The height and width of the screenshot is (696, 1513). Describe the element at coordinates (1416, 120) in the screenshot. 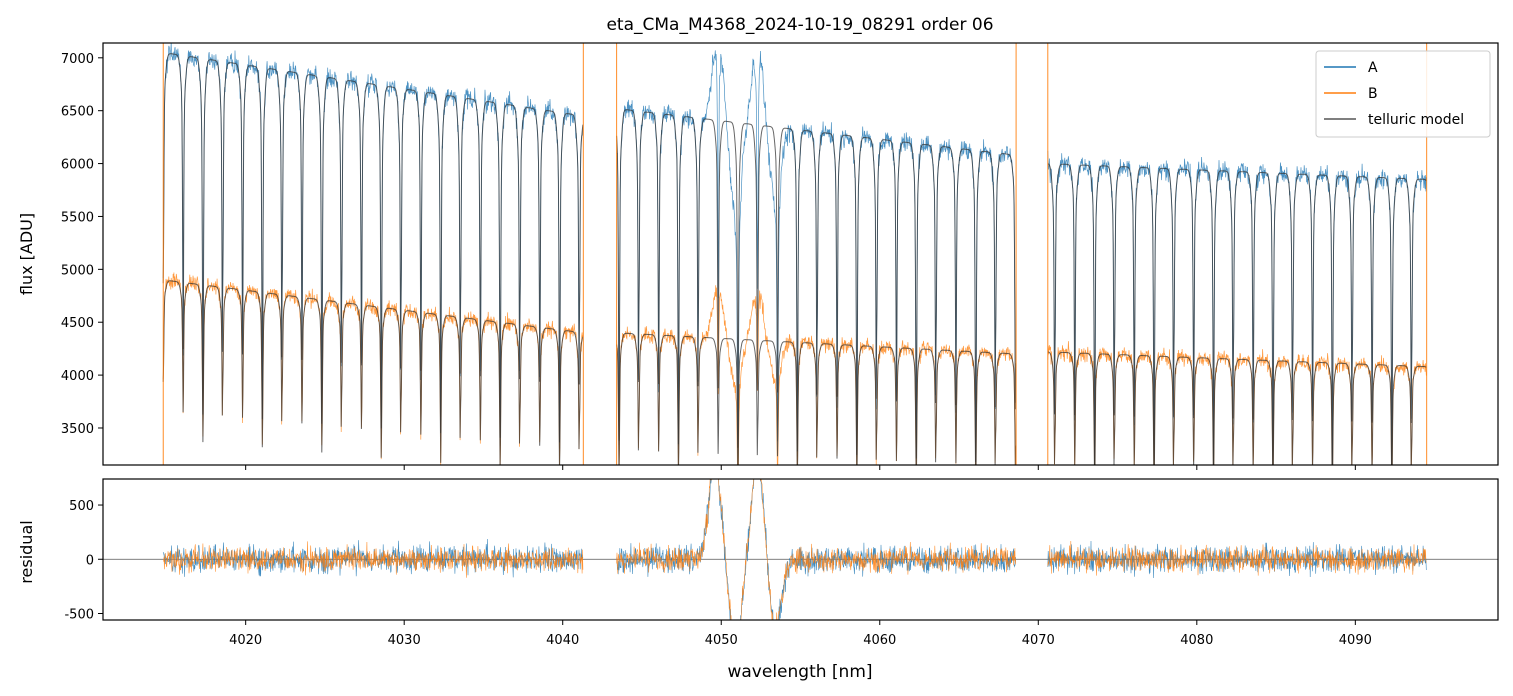

I see `legend-label-telluric: telluric model` at that location.